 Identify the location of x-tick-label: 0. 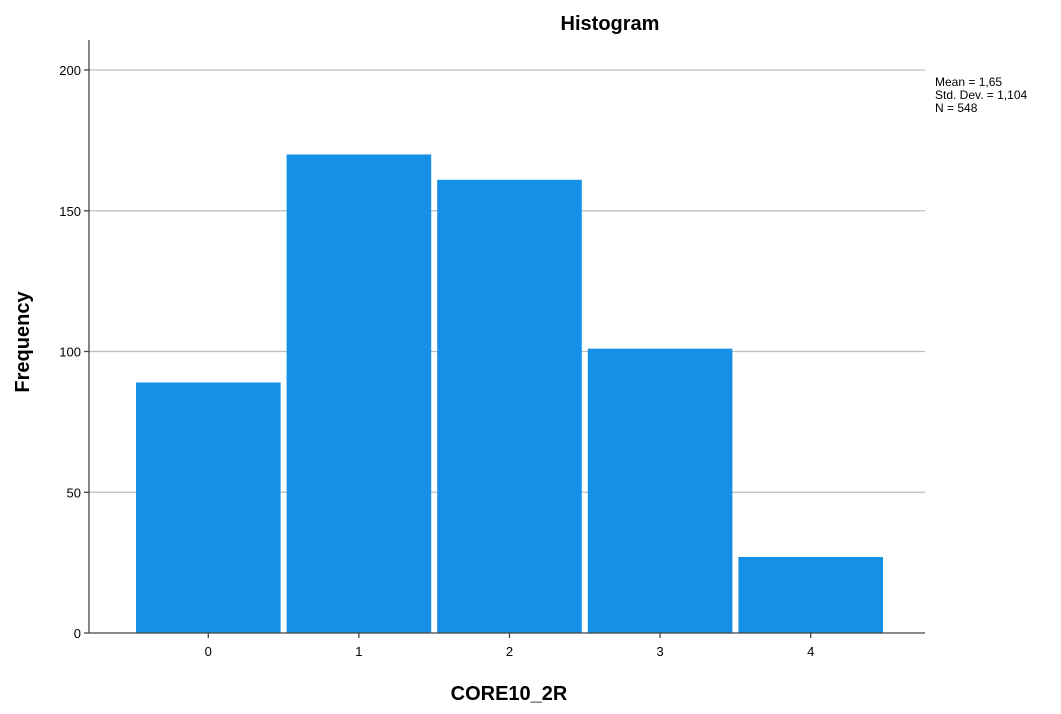
(208, 651).